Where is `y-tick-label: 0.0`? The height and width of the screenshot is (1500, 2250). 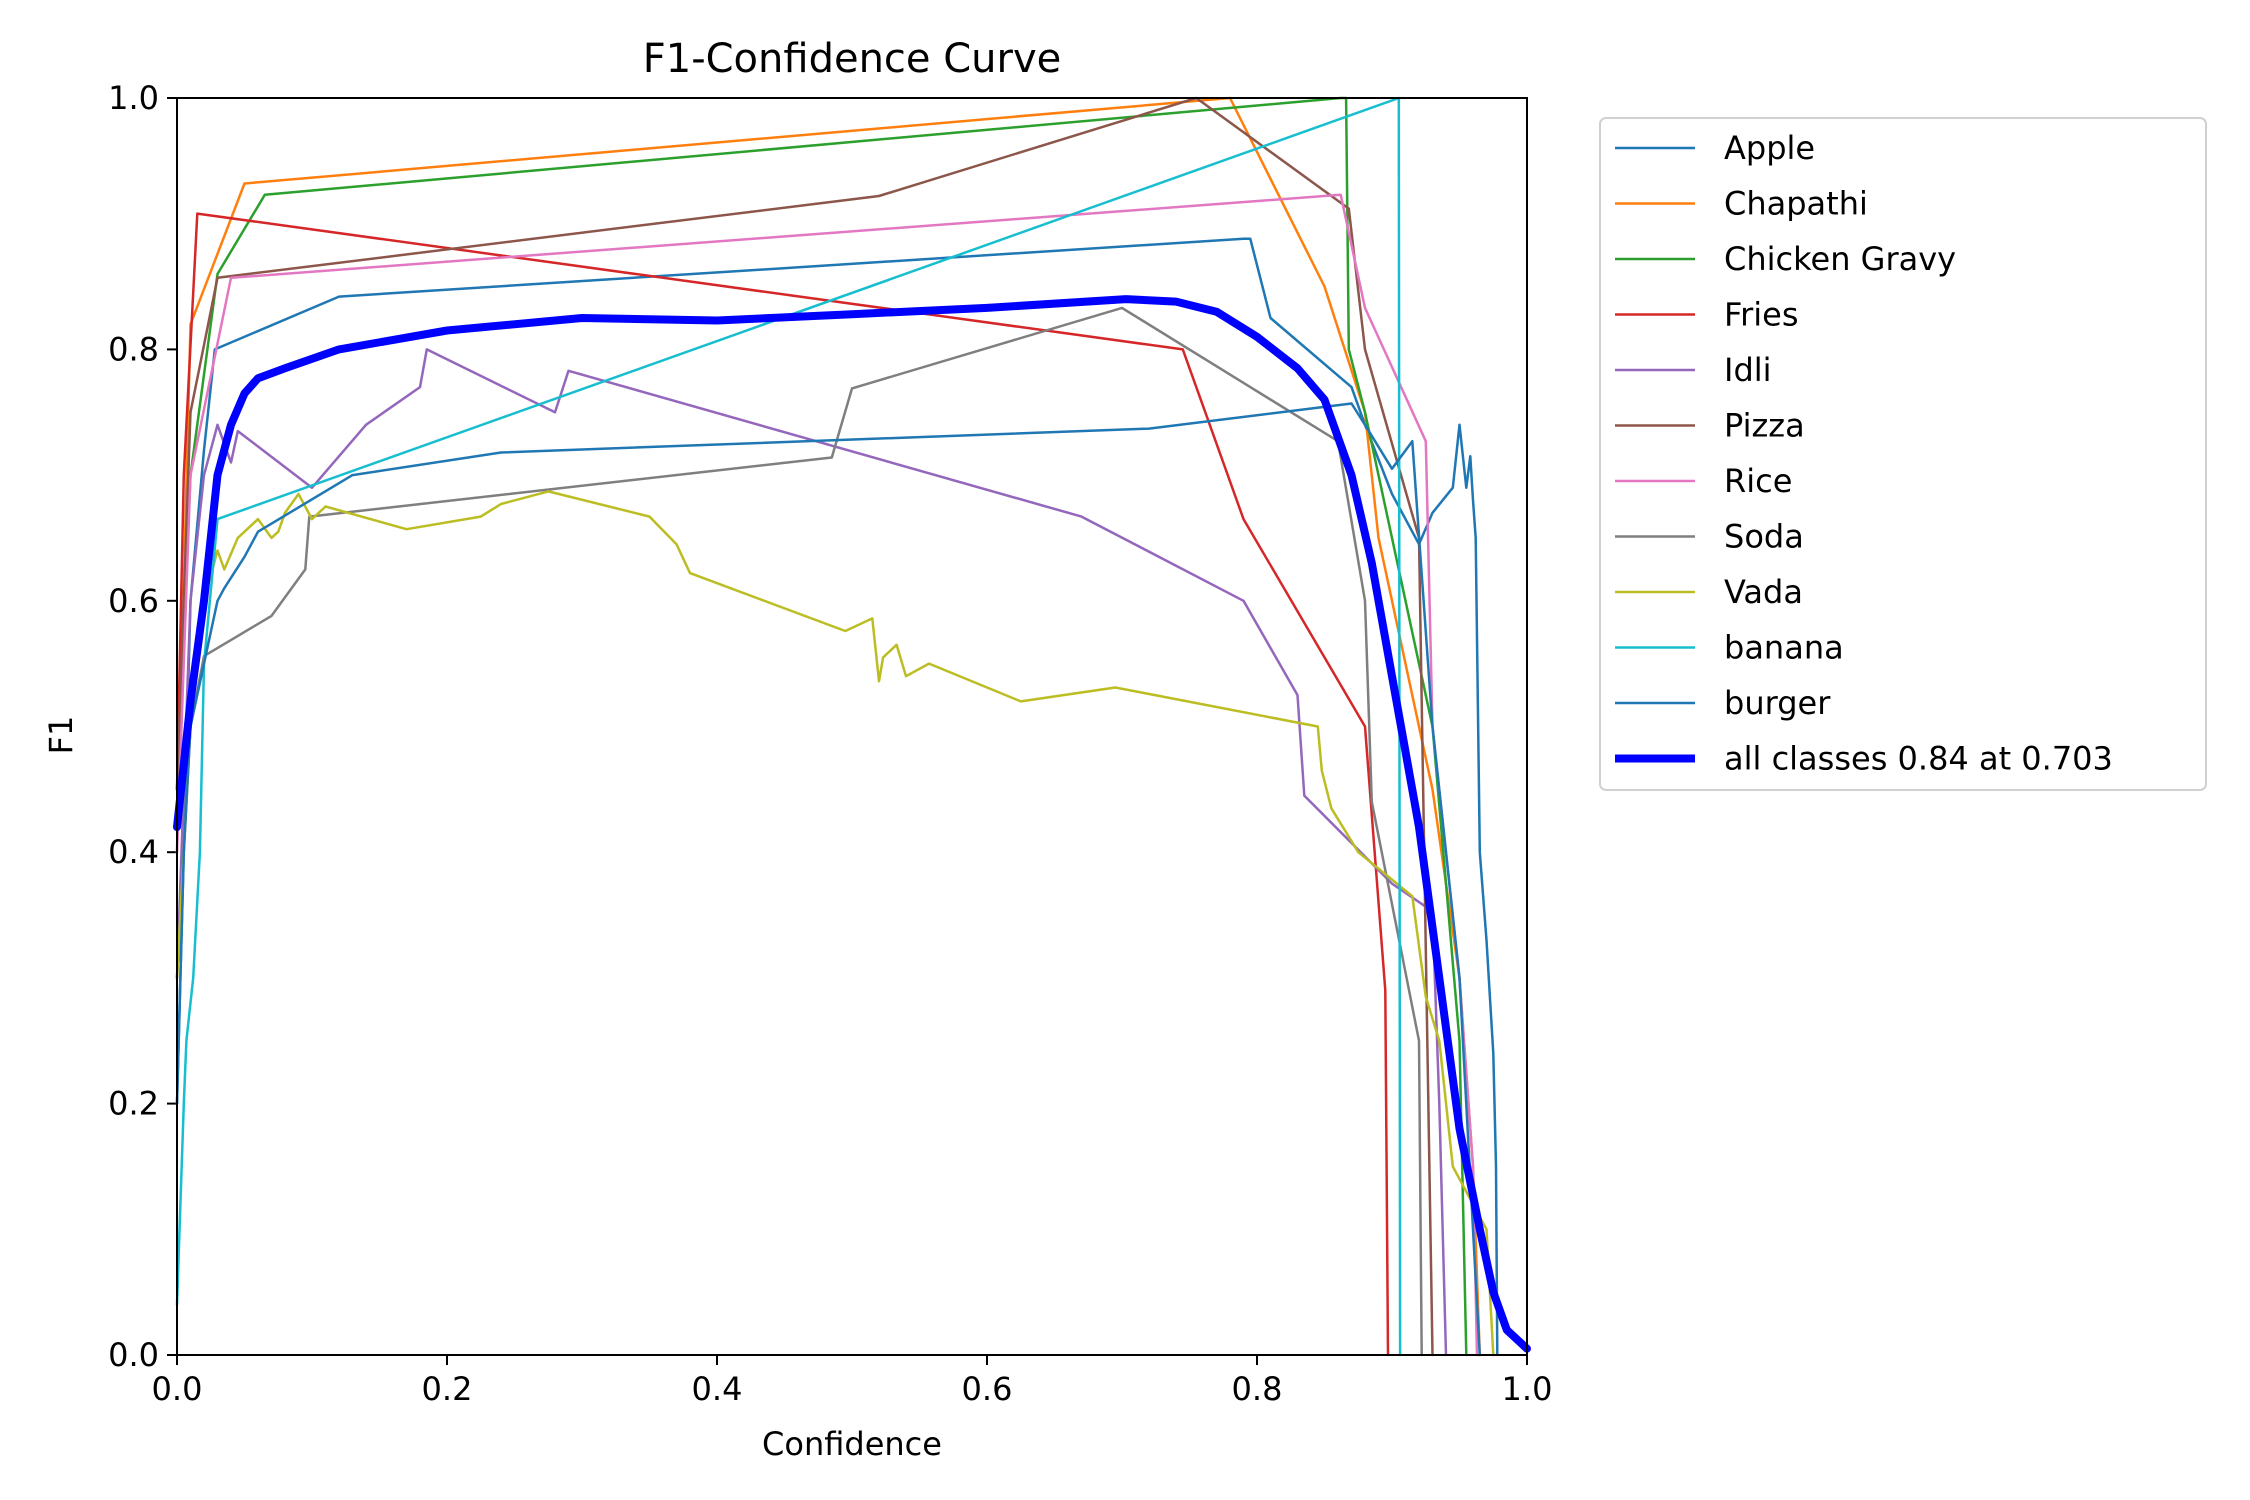
y-tick-label: 0.0 is located at coordinates (133, 1355).